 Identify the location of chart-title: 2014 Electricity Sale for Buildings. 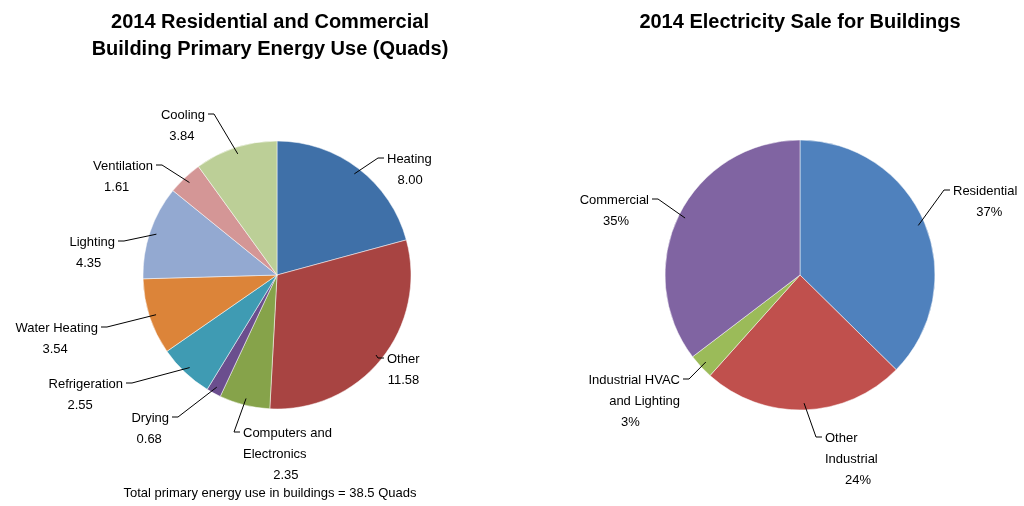
(800, 21).